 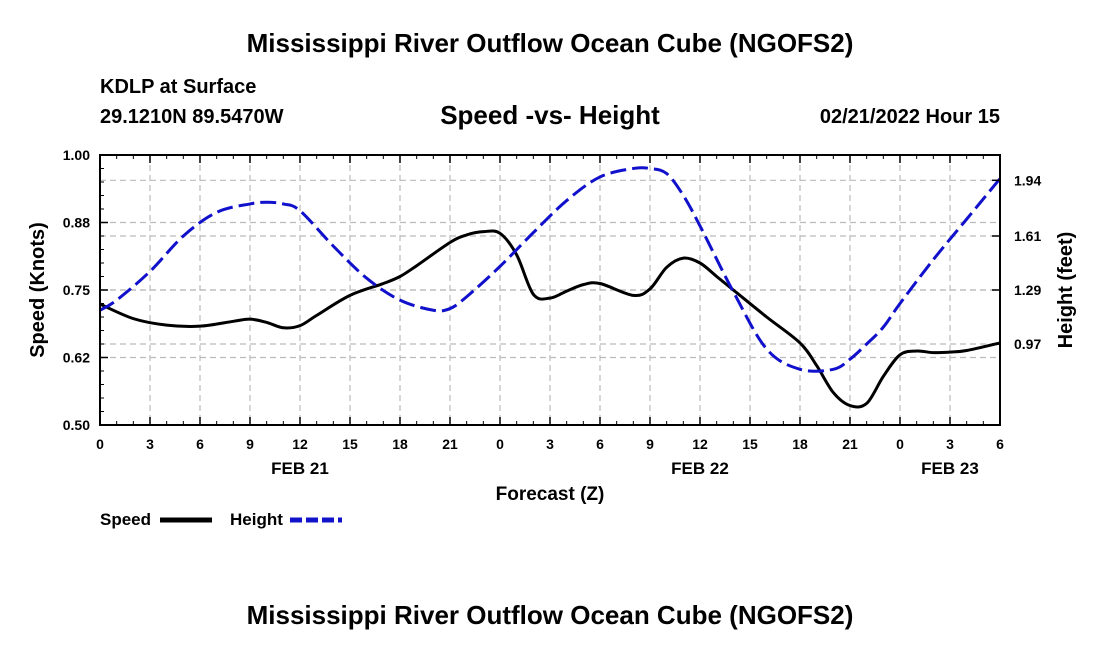 What do you see at coordinates (1027, 290) in the screenshot?
I see `y-right-tick-label: 1.29` at bounding box center [1027, 290].